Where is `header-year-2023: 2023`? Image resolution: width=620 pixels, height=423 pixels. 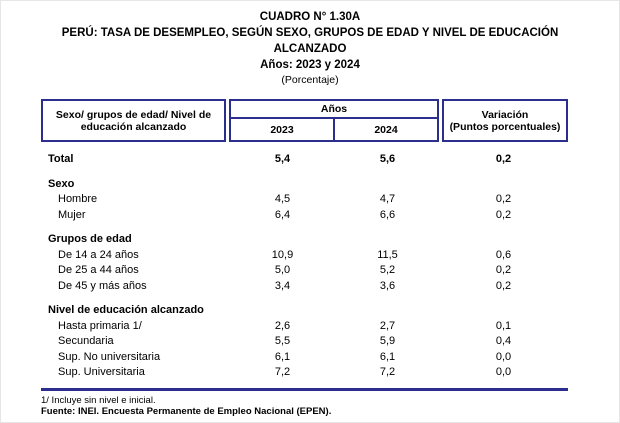
header-year-2023: 2023 is located at coordinates (282, 129).